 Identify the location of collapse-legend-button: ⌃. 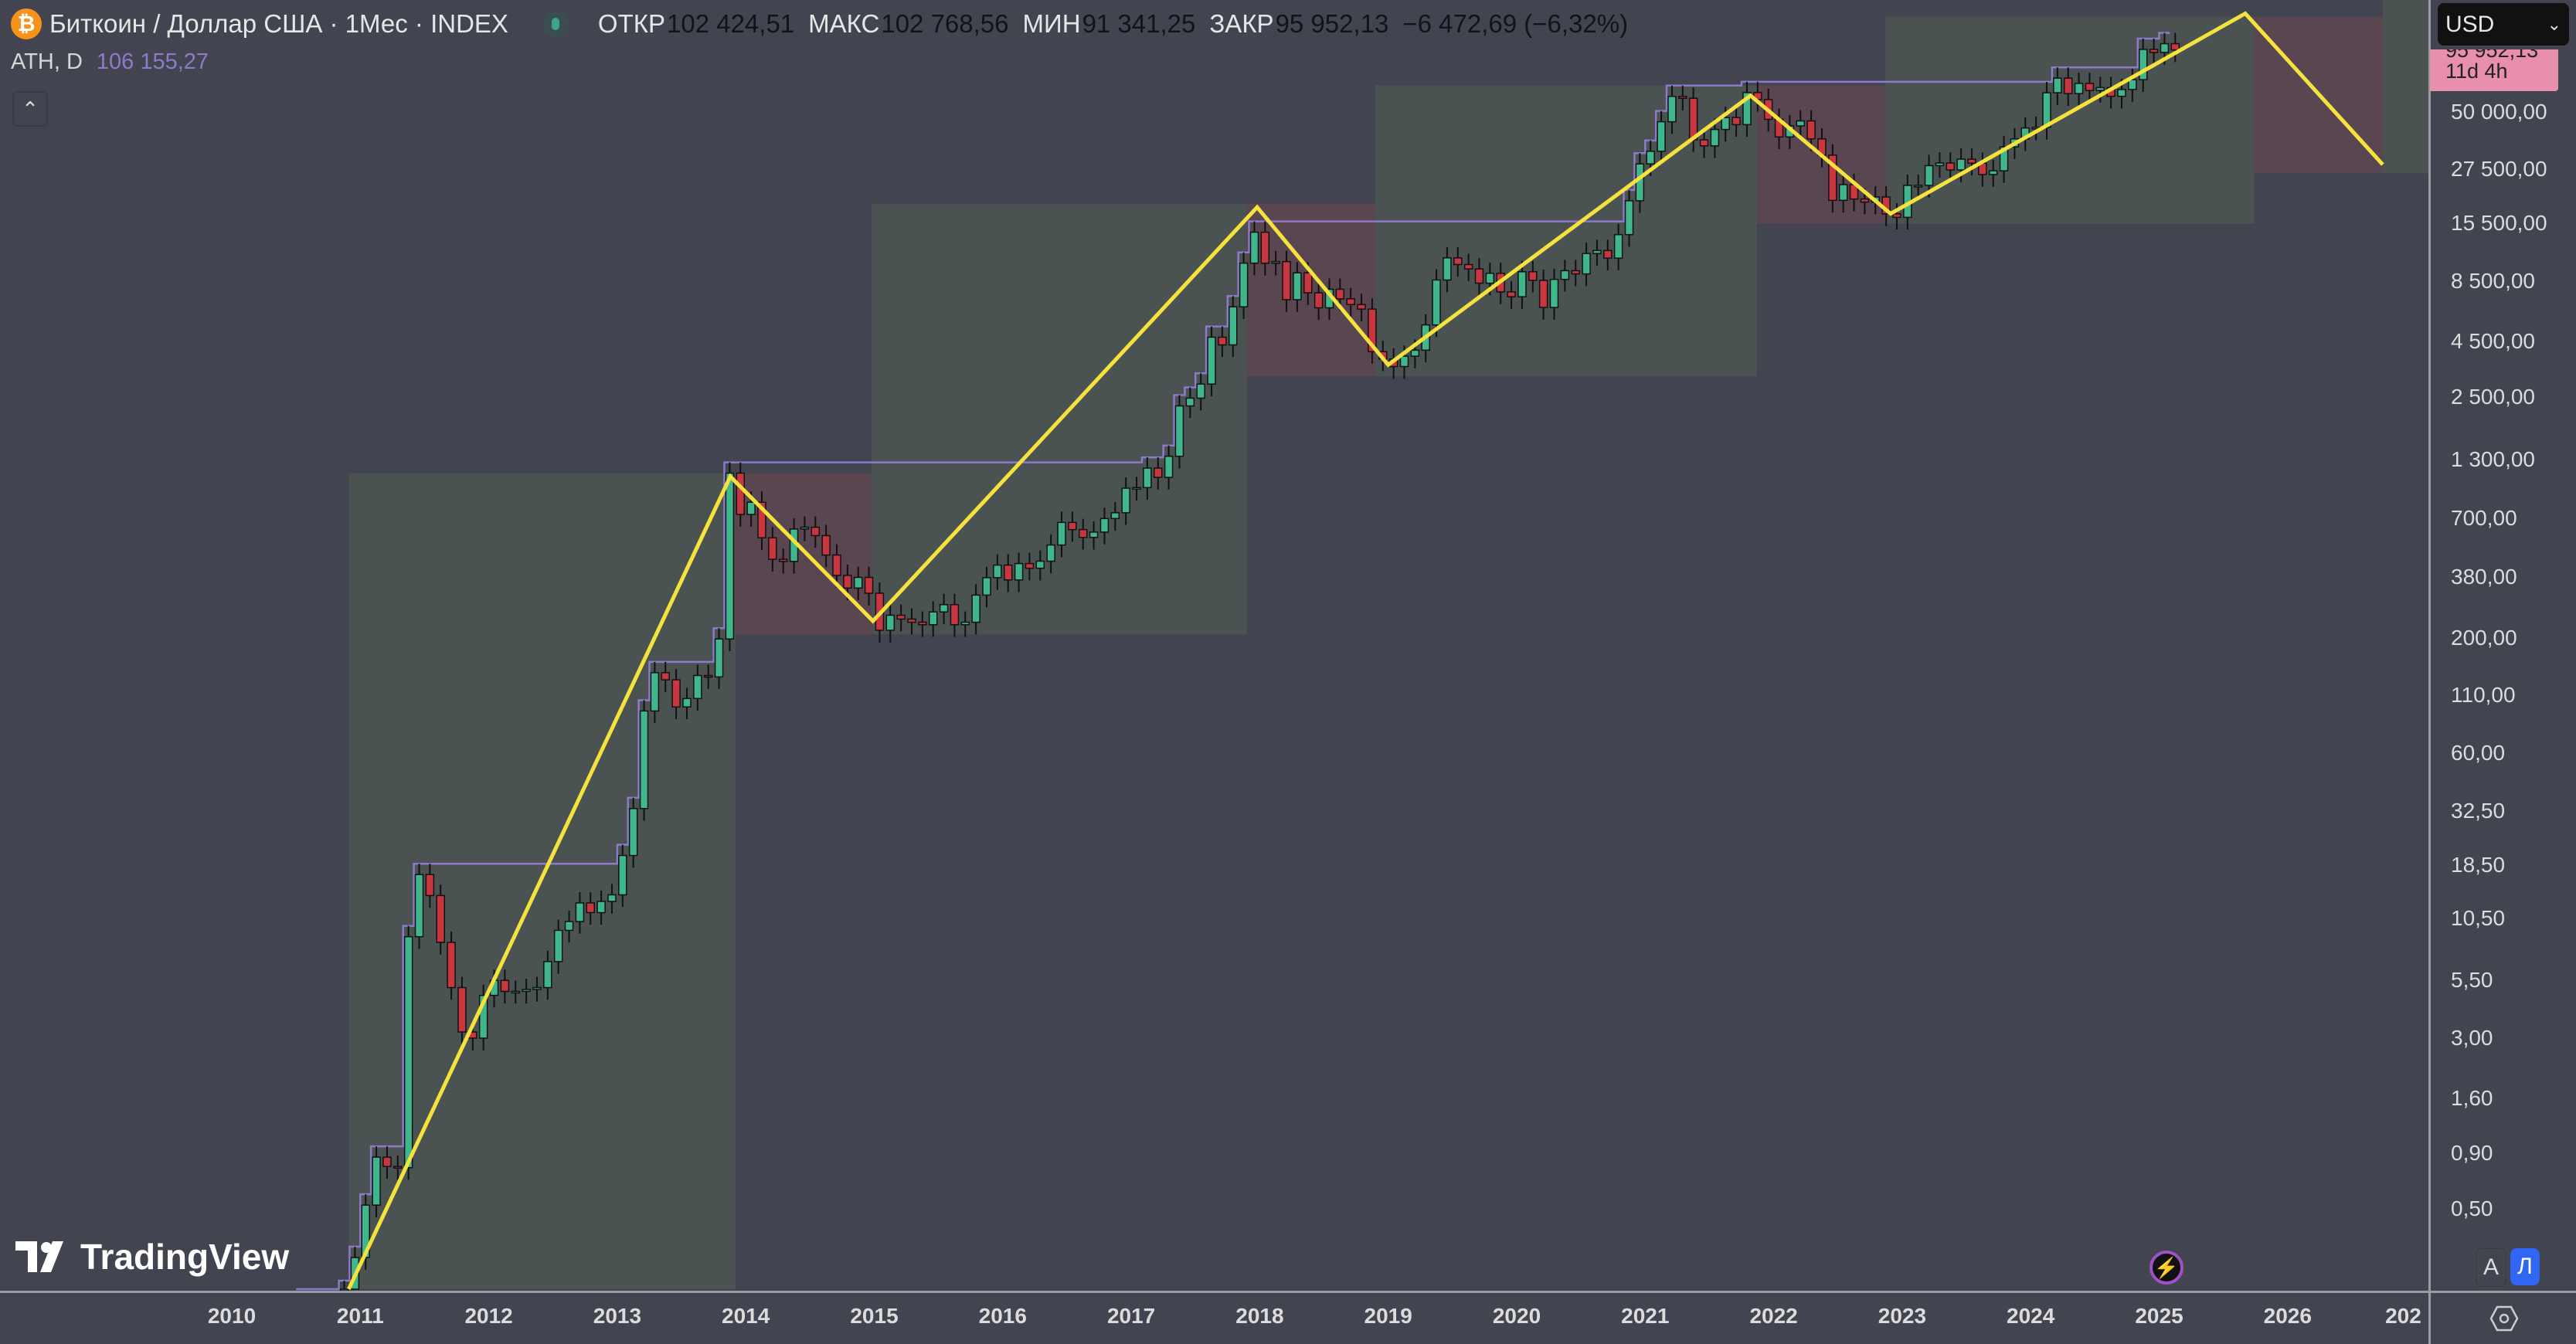
(30, 109).